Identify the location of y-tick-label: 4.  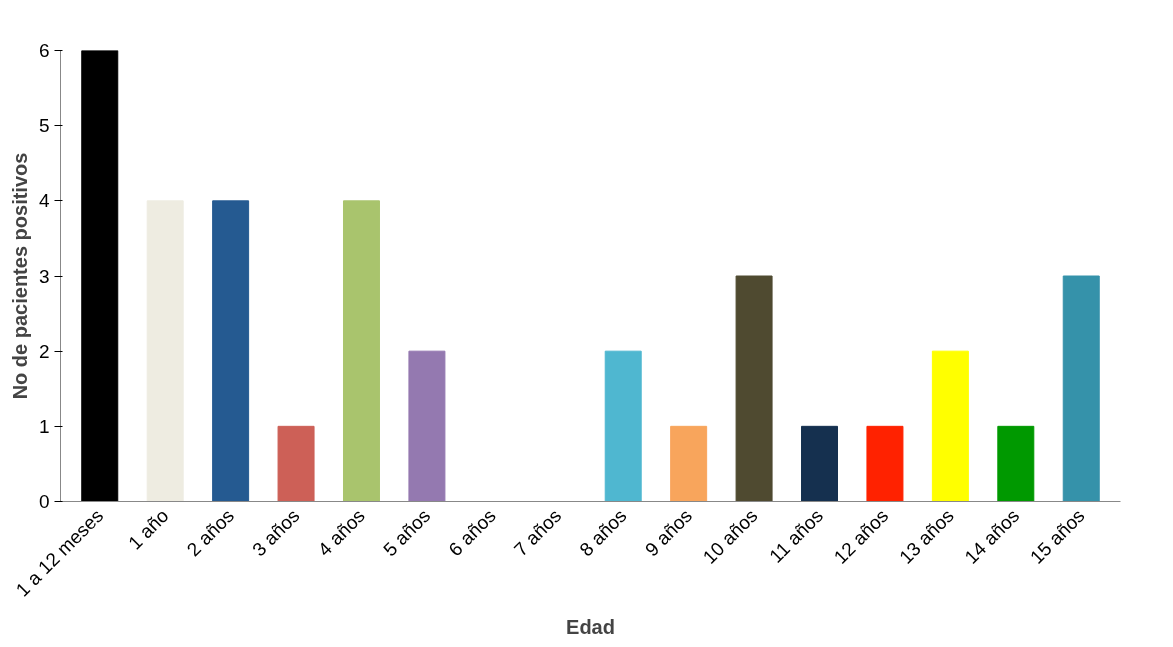
(44, 201).